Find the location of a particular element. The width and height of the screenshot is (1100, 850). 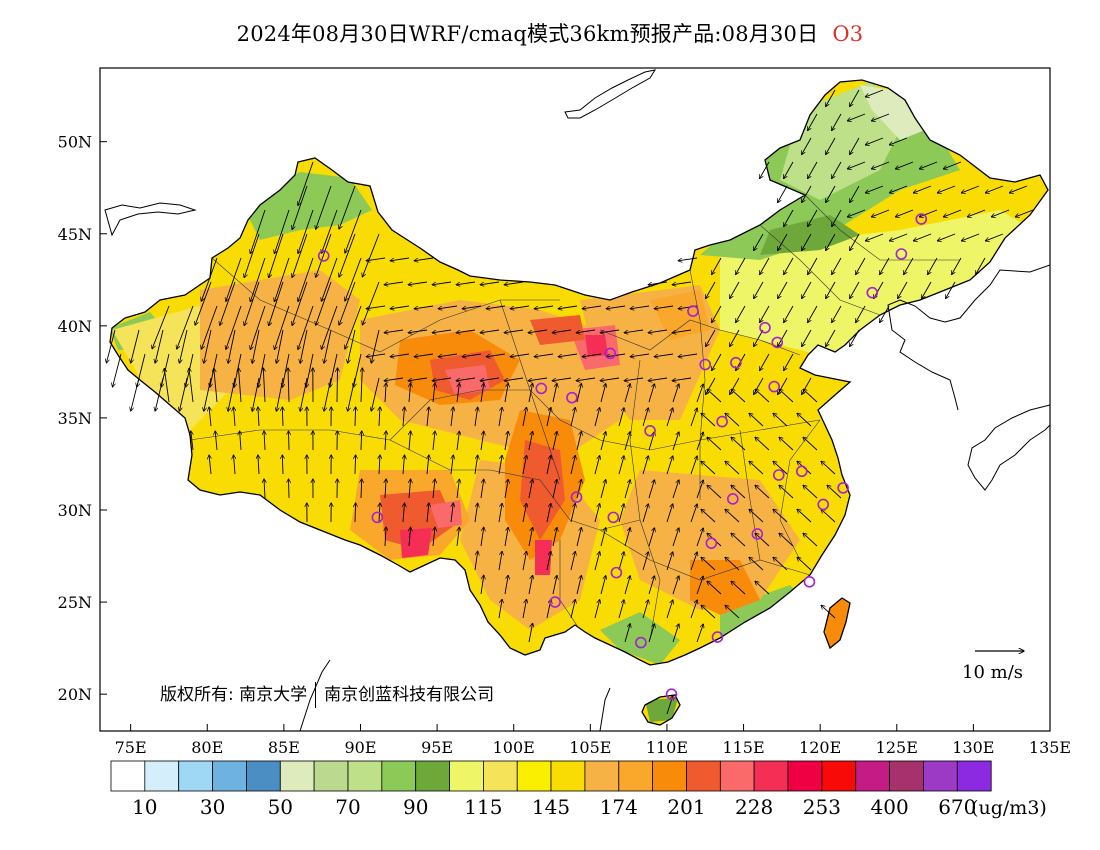

lat-tick-label: 35N is located at coordinates (75, 418).